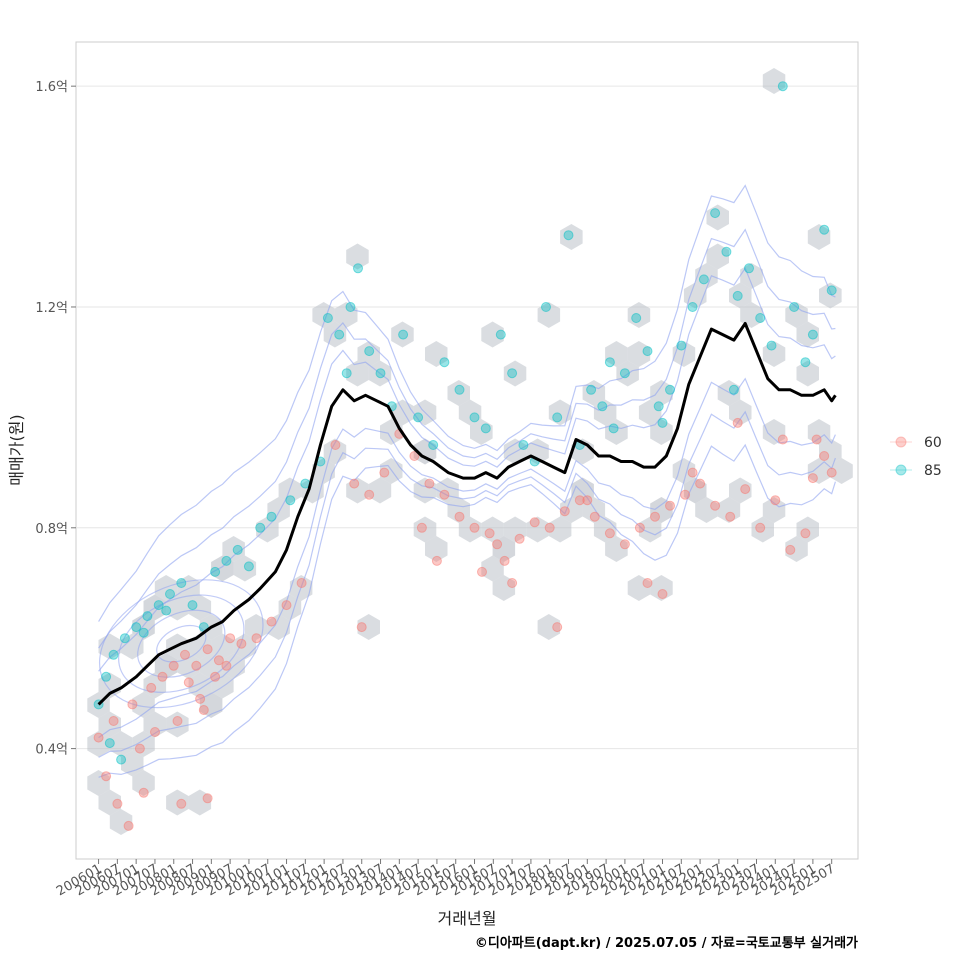  Describe the element at coordinates (51, 308) in the screenshot. I see `y-tick-label: 1.2억` at that location.